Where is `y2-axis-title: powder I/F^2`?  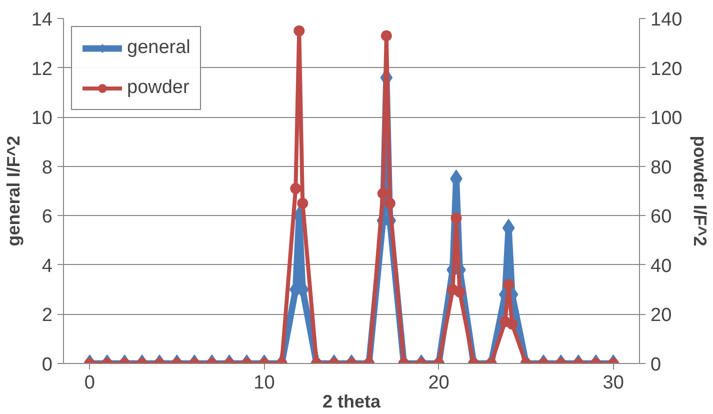
y2-axis-title: powder I/F^2 is located at coordinates (700, 191).